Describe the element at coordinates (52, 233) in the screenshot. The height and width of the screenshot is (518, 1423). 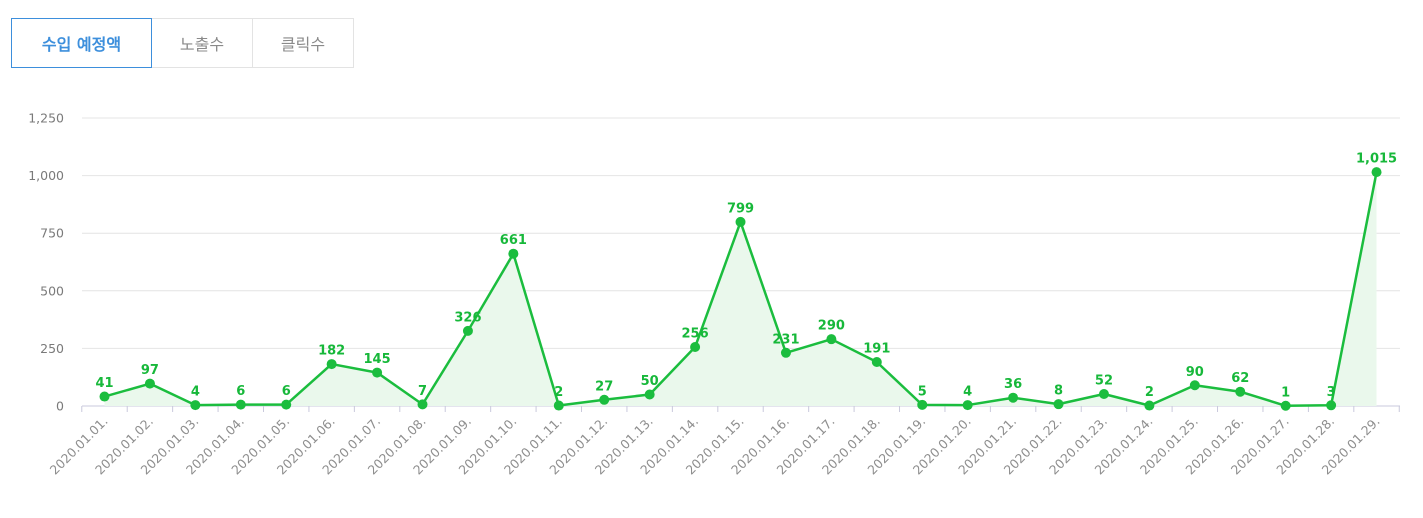
I see `y-tick-label: 750` at that location.